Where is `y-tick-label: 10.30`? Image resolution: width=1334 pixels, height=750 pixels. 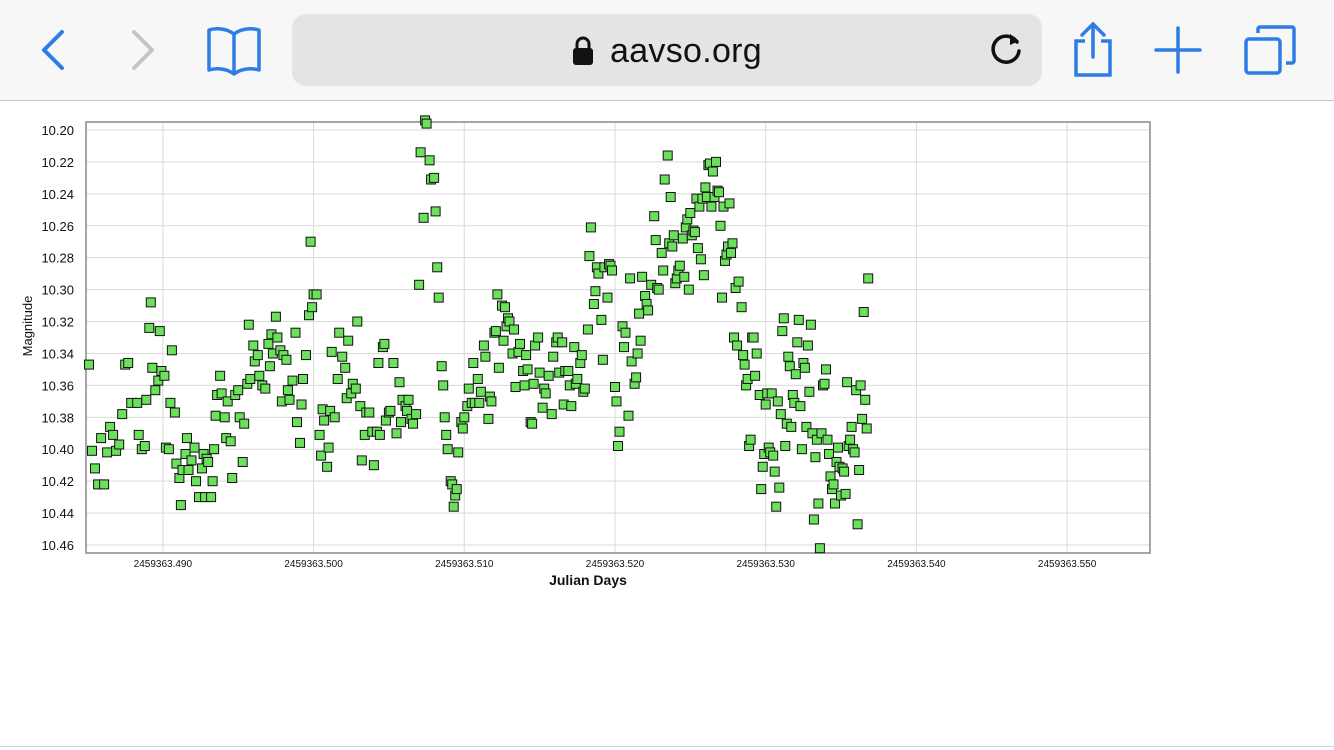
y-tick-label: 10.30 is located at coordinates (57, 290).